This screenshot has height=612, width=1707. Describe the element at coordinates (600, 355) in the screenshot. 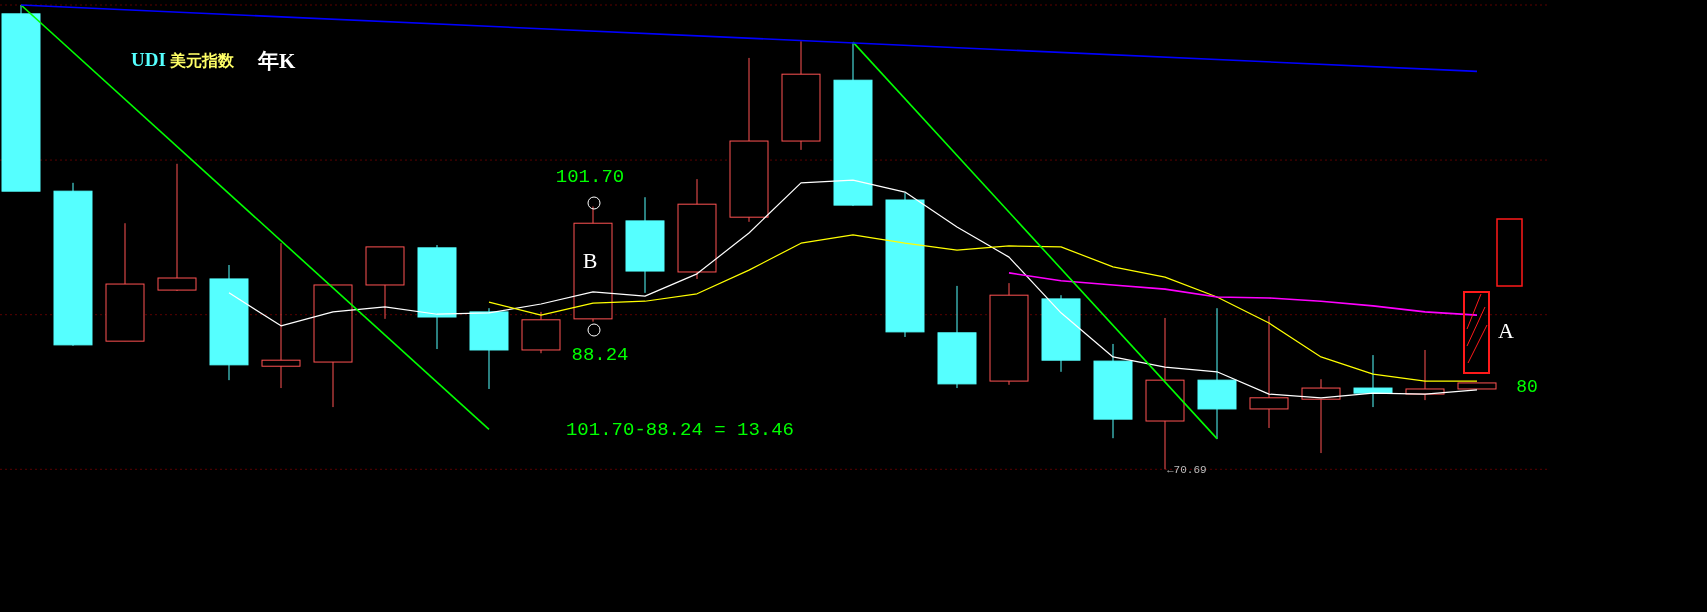

I see `annotation: 88.24` at that location.